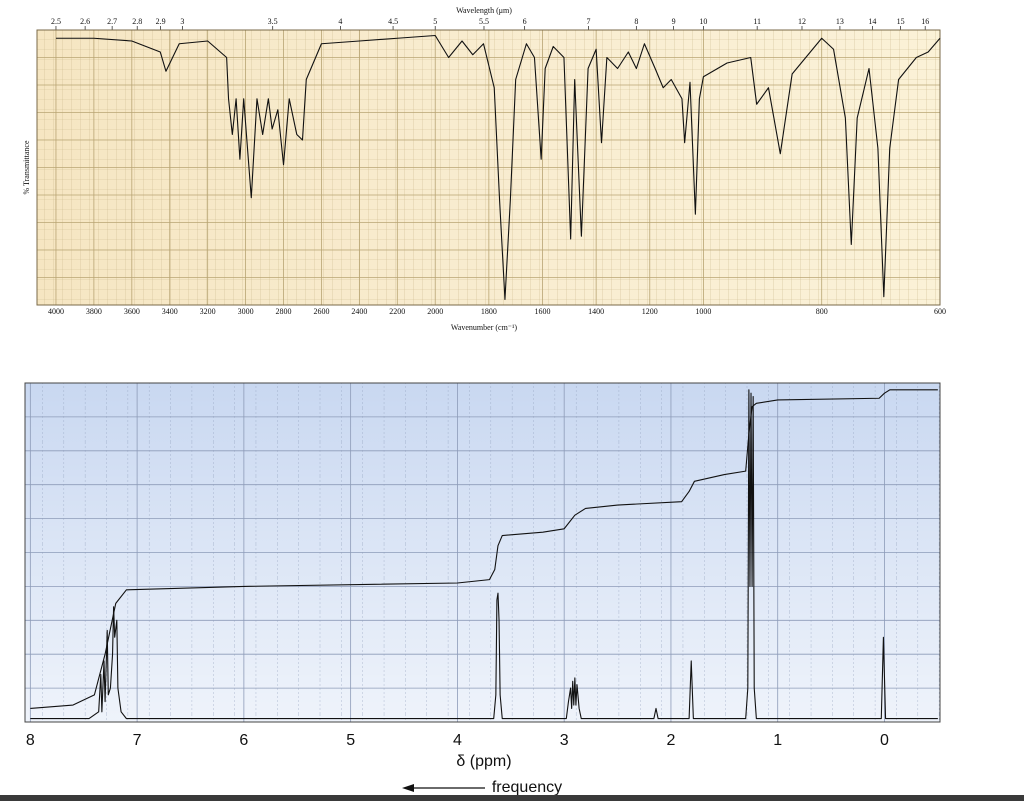 The width and height of the screenshot is (1024, 801). What do you see at coordinates (703, 21) in the screenshot?
I see `x2-tick-label: 10` at bounding box center [703, 21].